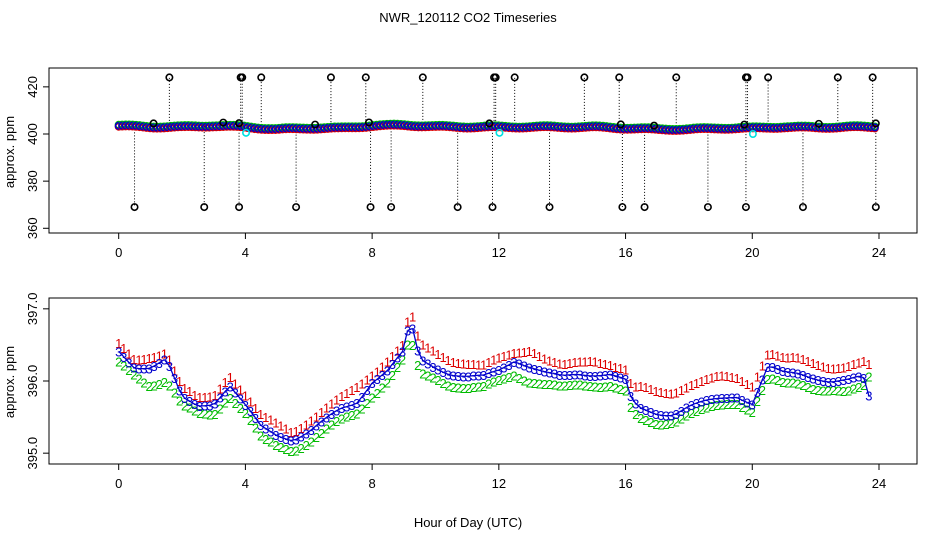 This screenshot has width=936, height=540. I want to click on panel1-x-tick-label: 0, so click(118, 252).